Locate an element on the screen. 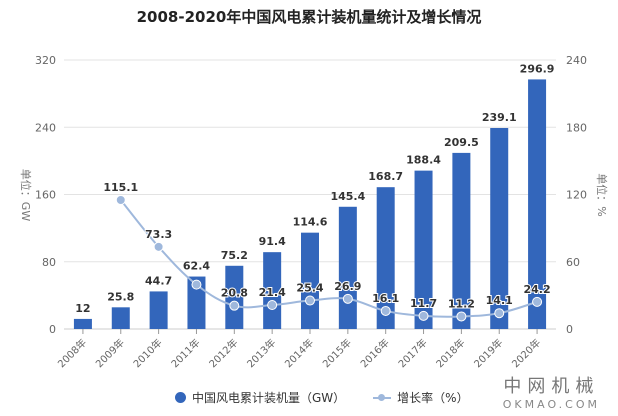  growth-value-label: 20.8 is located at coordinates (234, 293).